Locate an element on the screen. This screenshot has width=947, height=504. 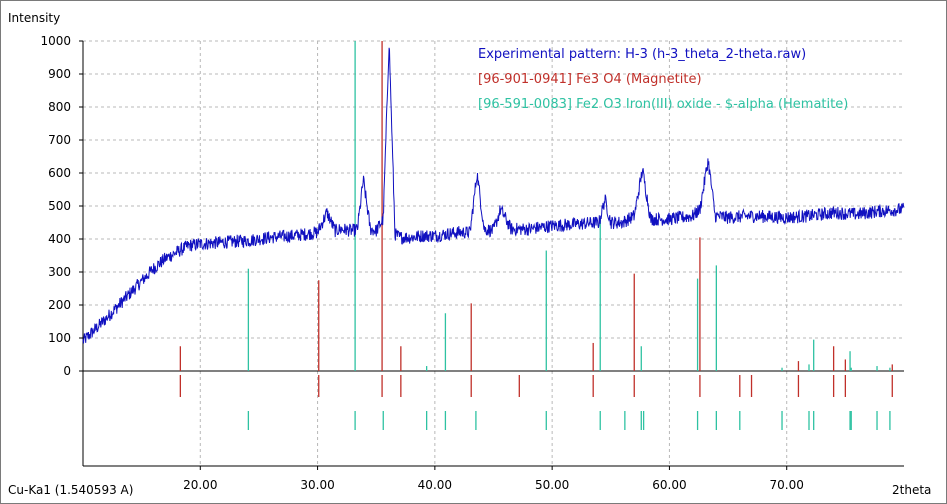
x-tick-label: 30.00 is located at coordinates (317, 485).